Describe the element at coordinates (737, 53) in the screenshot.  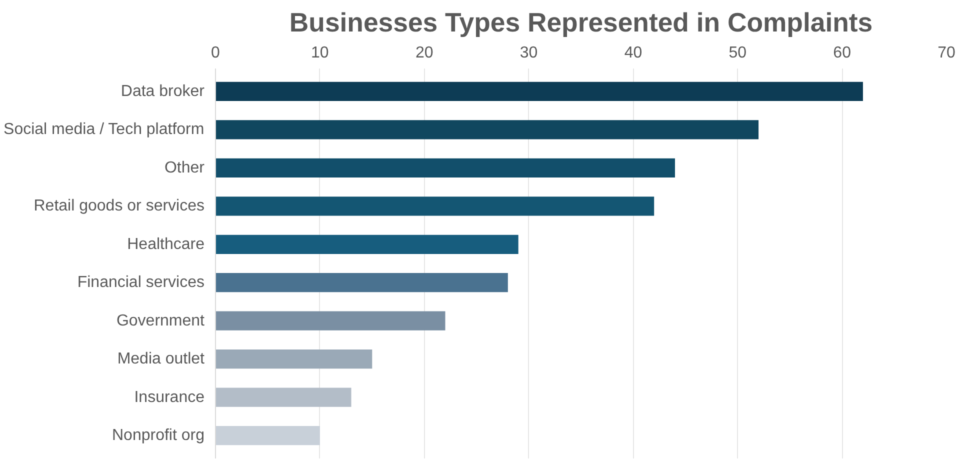
I see `x-tick-label: 50` at that location.